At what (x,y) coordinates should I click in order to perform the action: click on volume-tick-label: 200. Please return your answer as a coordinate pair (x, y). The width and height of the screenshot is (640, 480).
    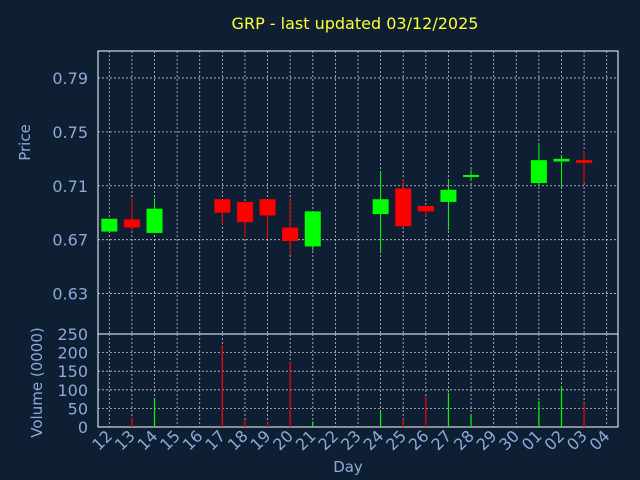
    Looking at the image, I should click on (72, 353).